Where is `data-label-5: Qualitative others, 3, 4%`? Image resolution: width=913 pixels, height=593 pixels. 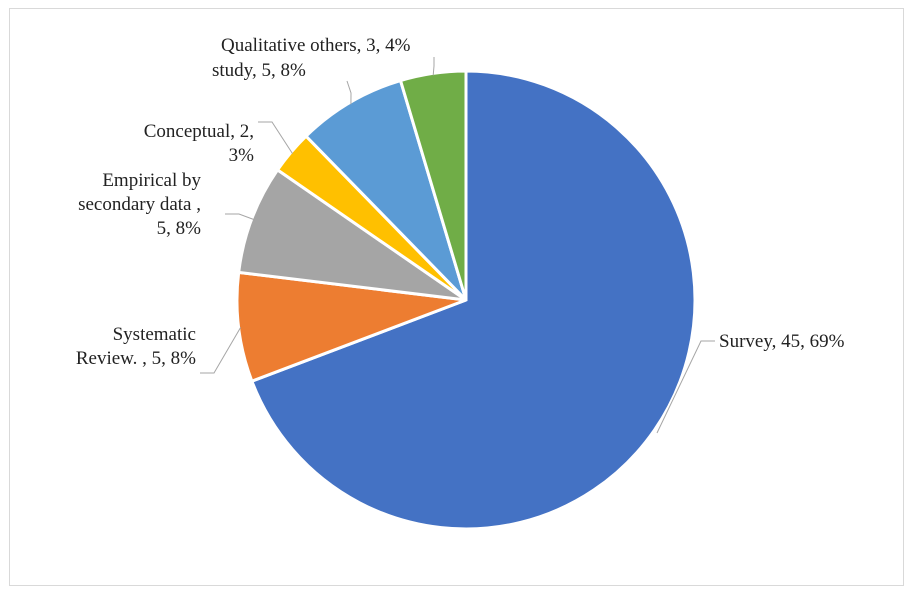
data-label-5: Qualitative others, 3, 4% is located at coordinates (316, 45).